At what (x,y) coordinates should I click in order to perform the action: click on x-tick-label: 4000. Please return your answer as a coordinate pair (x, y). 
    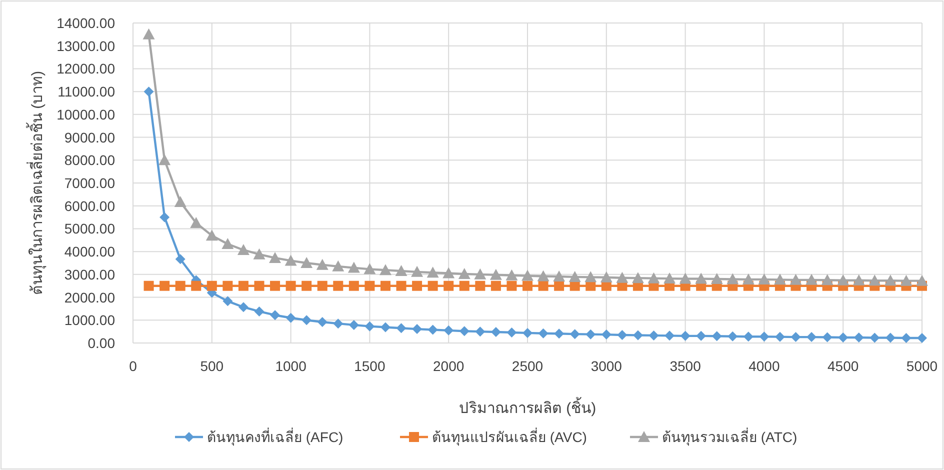
    Looking at the image, I should click on (764, 366).